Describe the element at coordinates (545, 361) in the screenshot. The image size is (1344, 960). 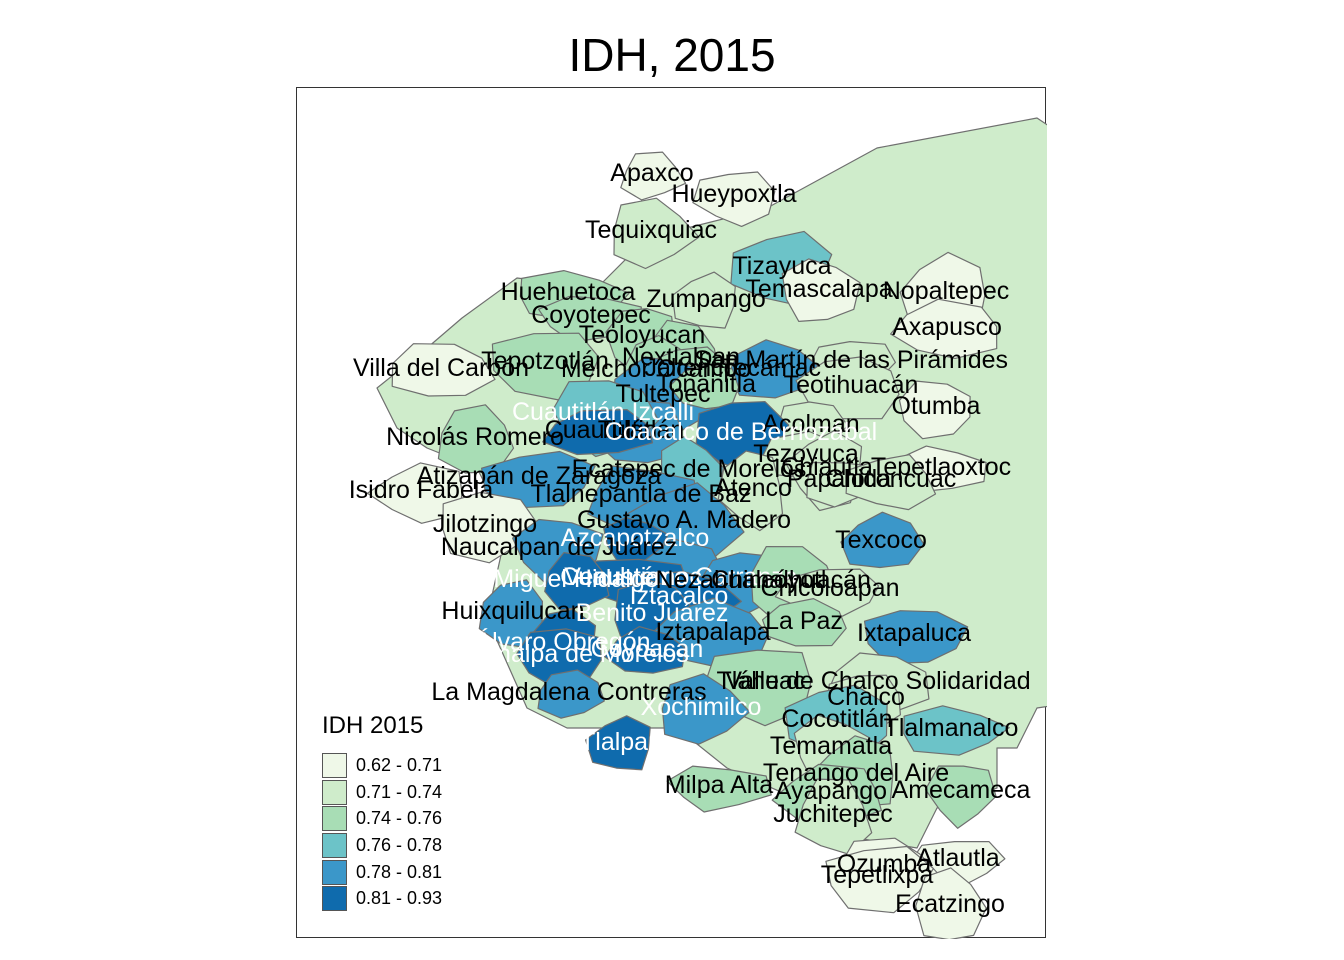
I see `municipality-label: Tepotzotlán` at that location.